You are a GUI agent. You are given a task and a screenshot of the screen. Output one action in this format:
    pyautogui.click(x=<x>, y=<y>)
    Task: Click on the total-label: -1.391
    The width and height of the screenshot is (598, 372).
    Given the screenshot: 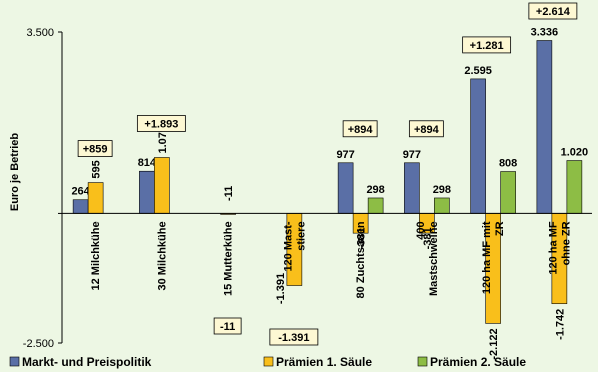 What is the action you would take?
    pyautogui.click(x=293, y=338)
    